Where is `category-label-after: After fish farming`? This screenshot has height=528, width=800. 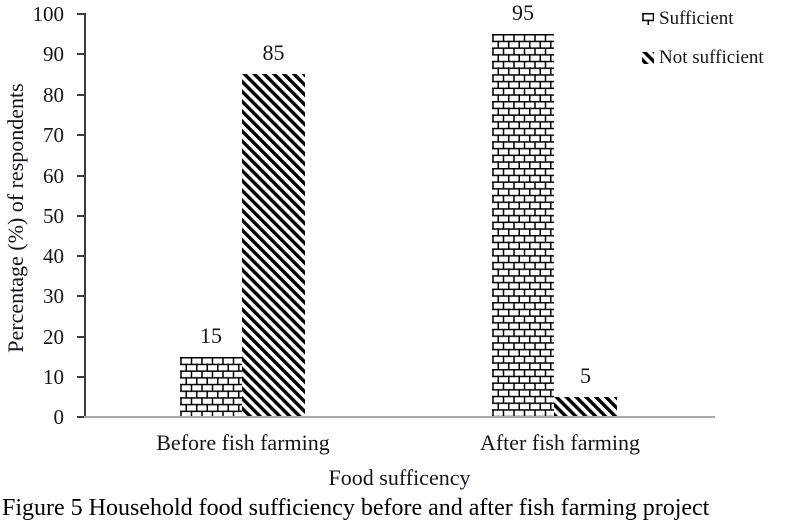
category-label-after: After fish farming is located at coordinates (560, 442).